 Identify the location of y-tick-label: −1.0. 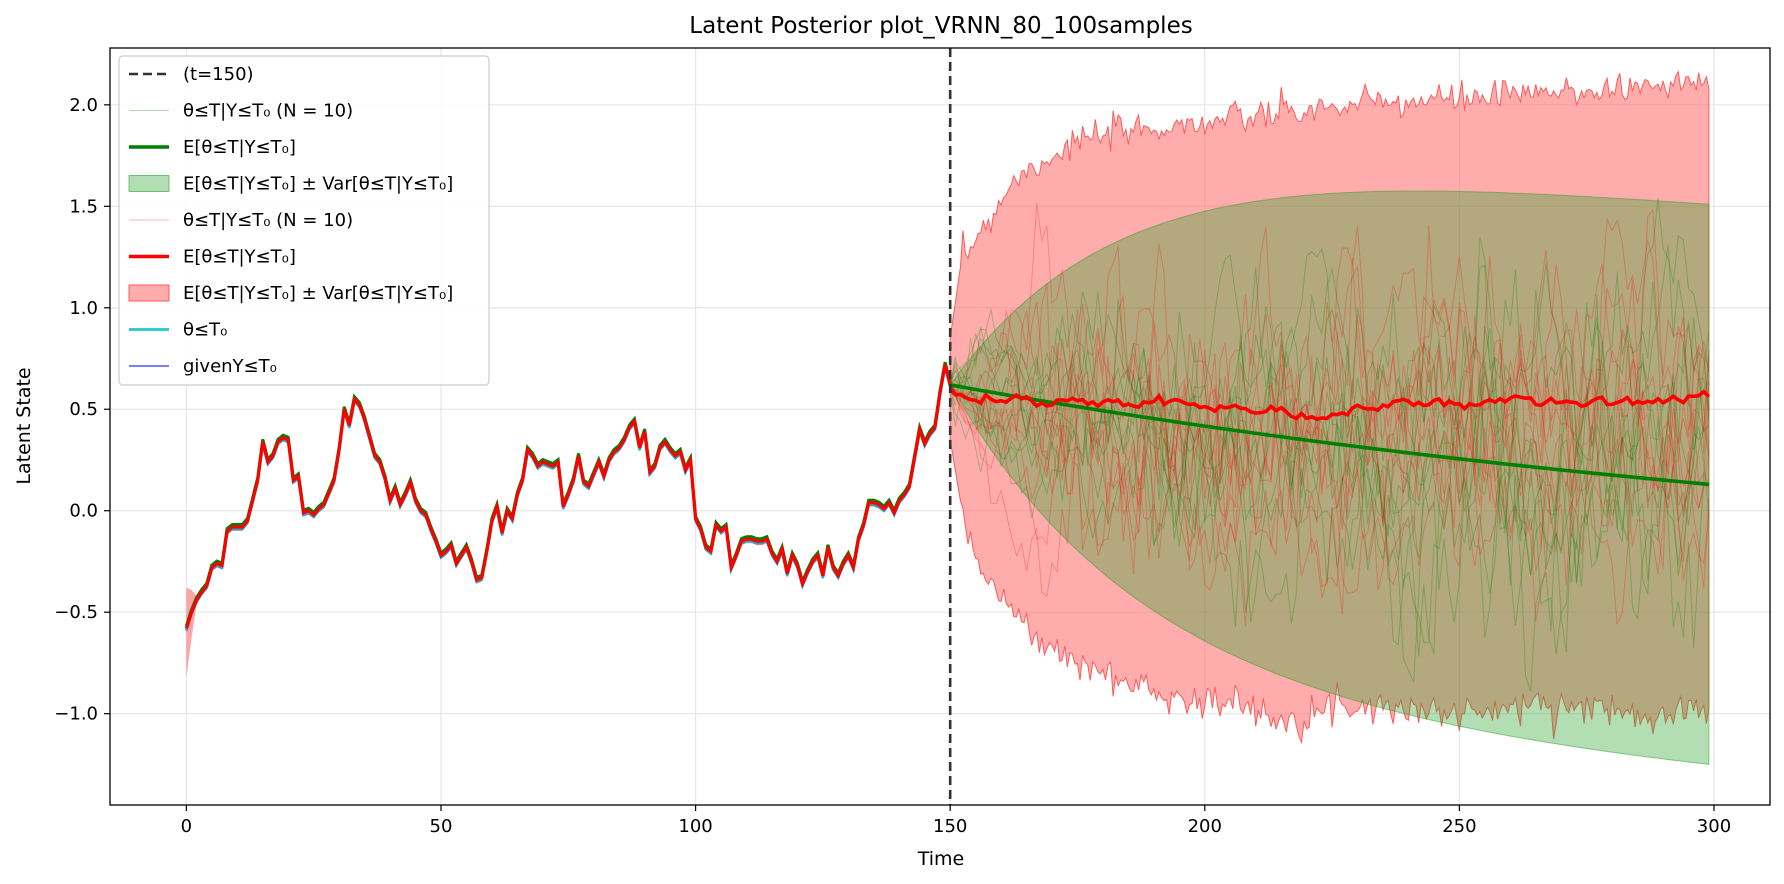
(76, 714).